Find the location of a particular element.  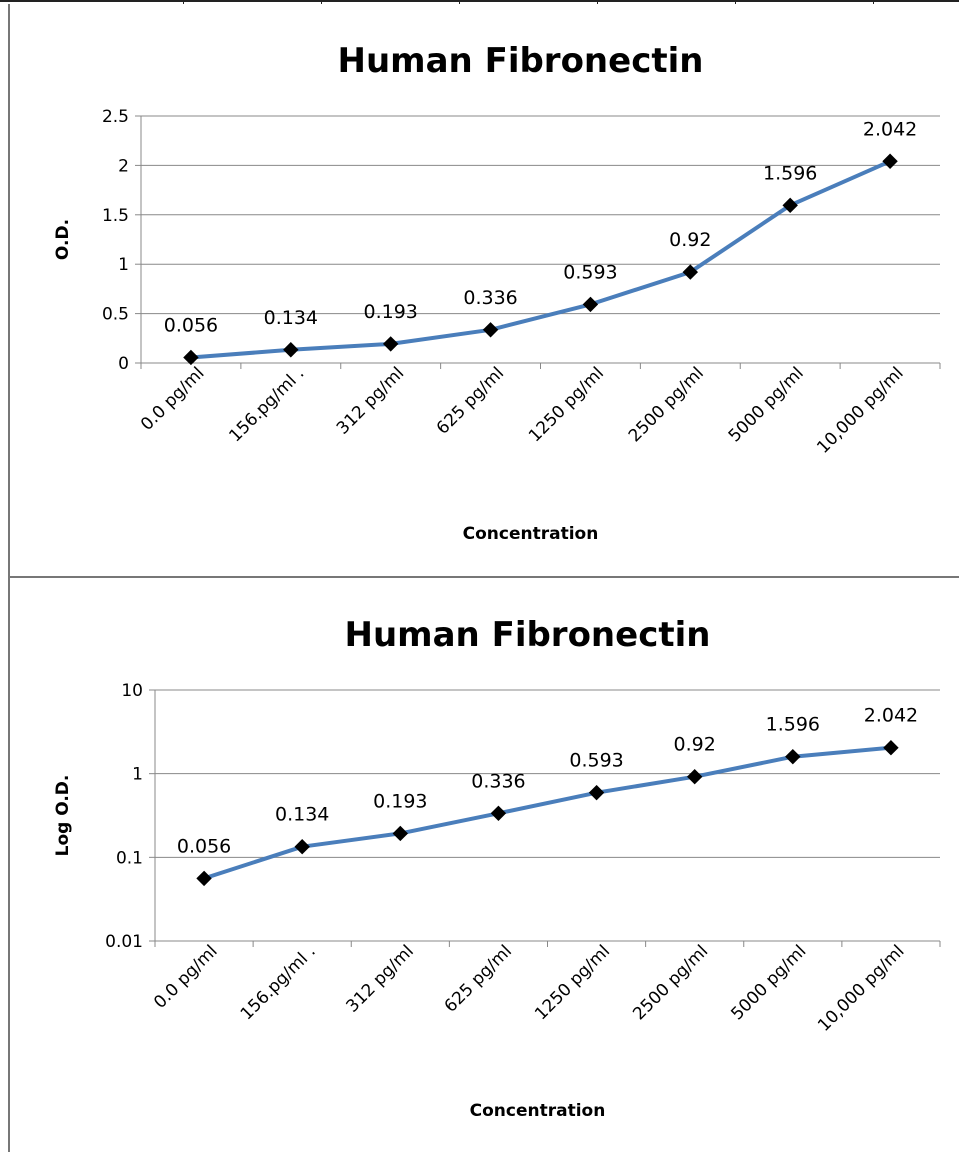

table-top-border is located at coordinates (479, 2).